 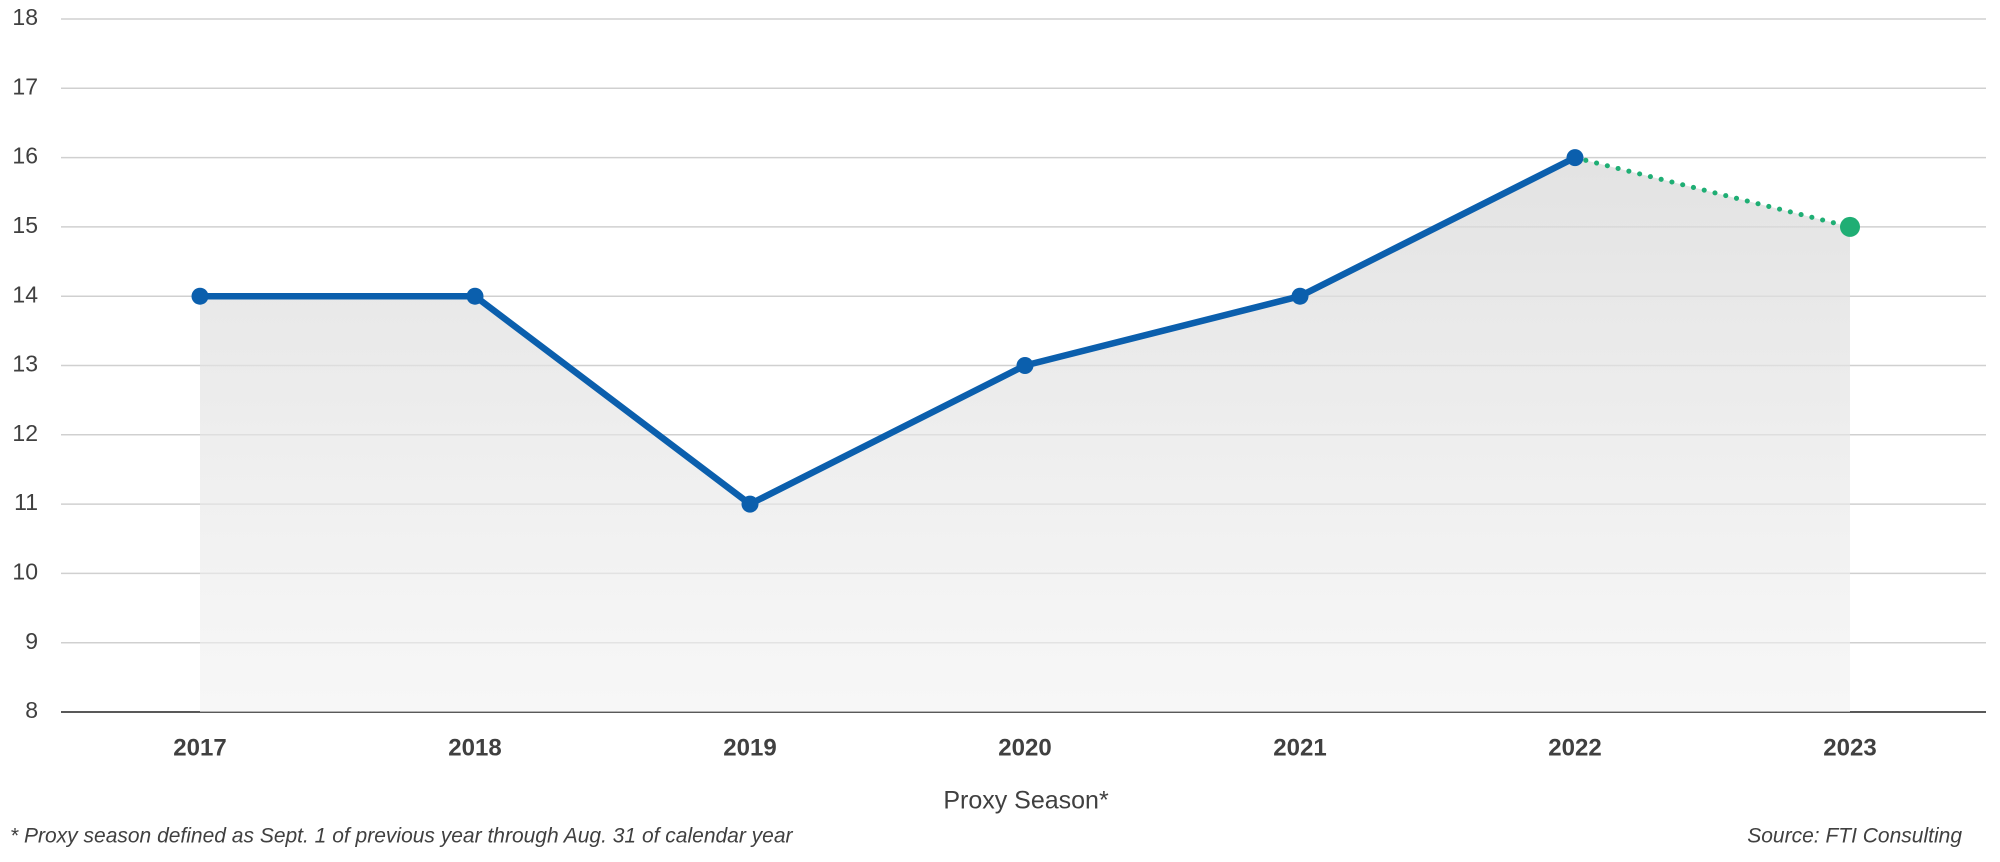 What do you see at coordinates (199, 747) in the screenshot?
I see `x-tick-label: 2017` at bounding box center [199, 747].